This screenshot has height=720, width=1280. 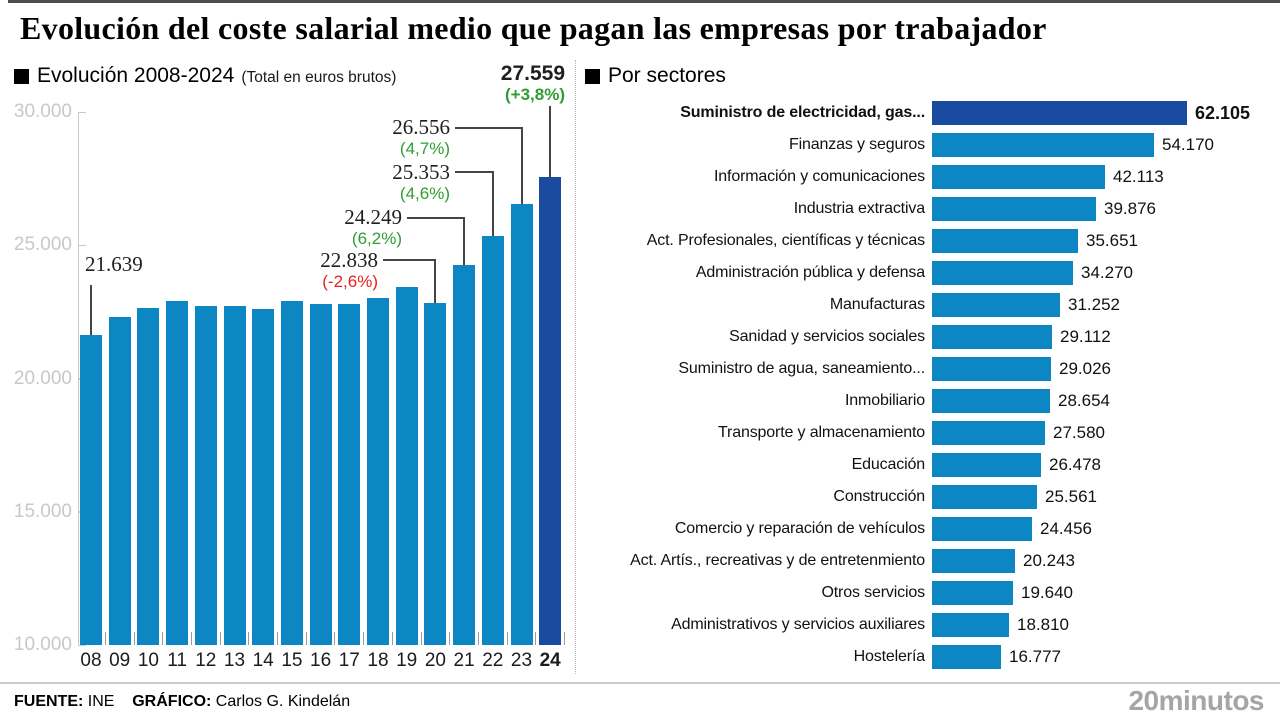 I want to click on sector-row: Suministro de electricidad, gas... 62.105, so click(x=932, y=113).